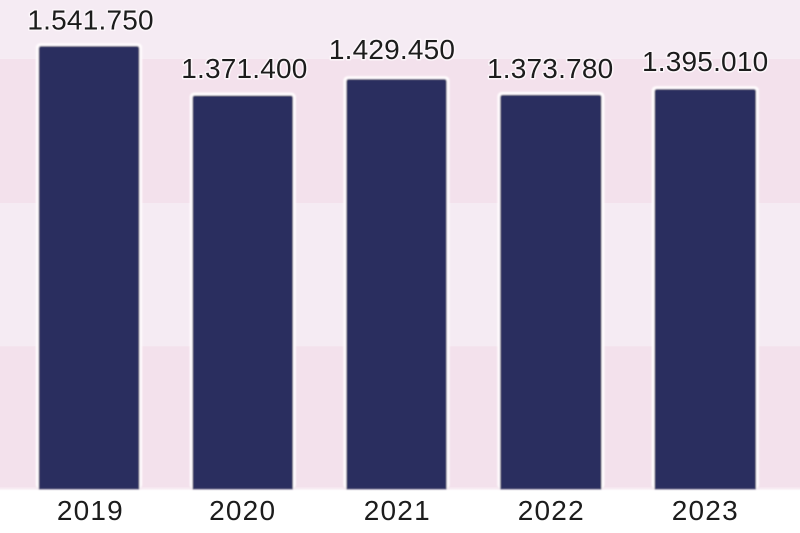 This screenshot has height=533, width=800. What do you see at coordinates (244, 68) in the screenshot?
I see `svg-text: 1.371.400` at bounding box center [244, 68].